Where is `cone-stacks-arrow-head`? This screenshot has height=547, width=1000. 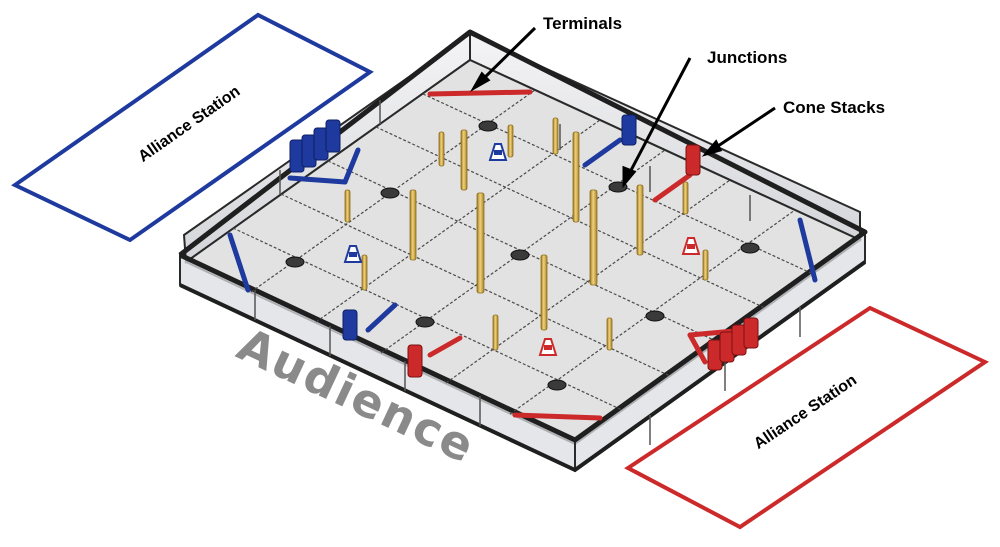 cone-stacks-arrow-head is located at coordinates (712, 148).